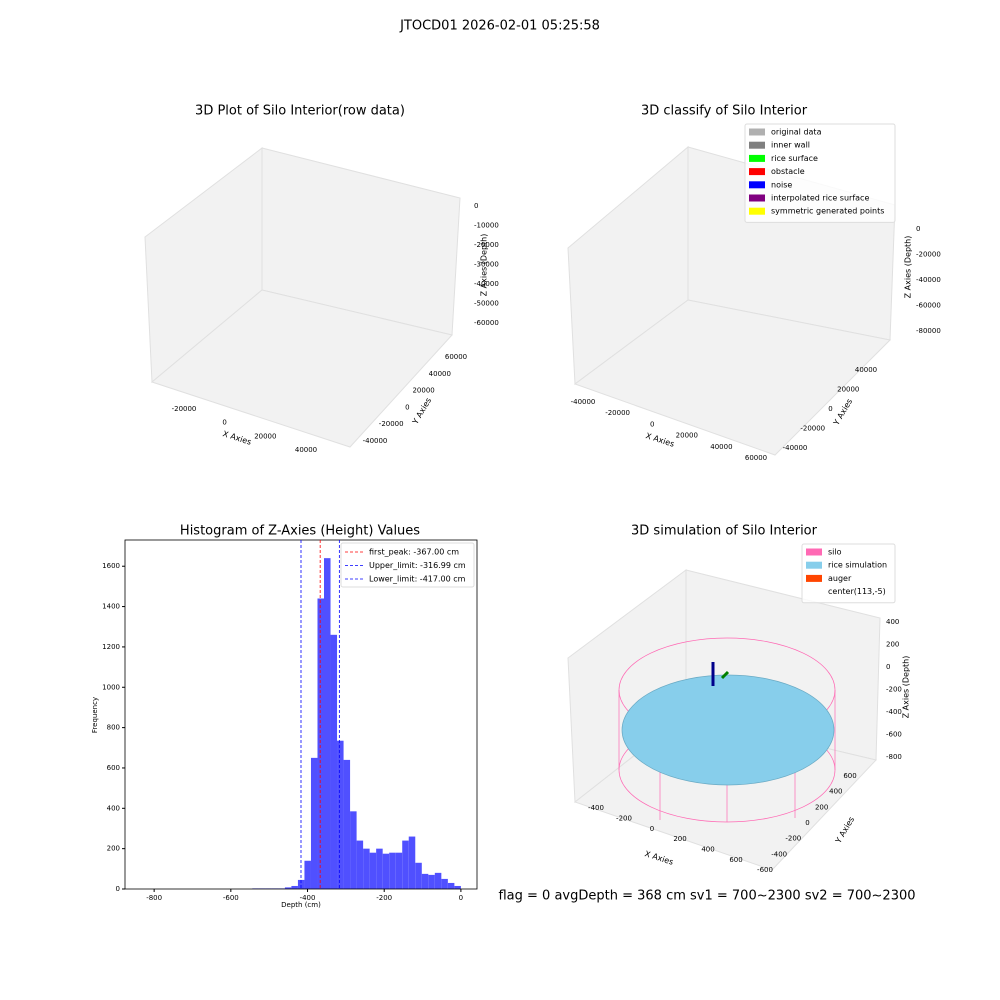  What do you see at coordinates (790, 145) in the screenshot?
I see `legend-label: inner wall` at bounding box center [790, 145].